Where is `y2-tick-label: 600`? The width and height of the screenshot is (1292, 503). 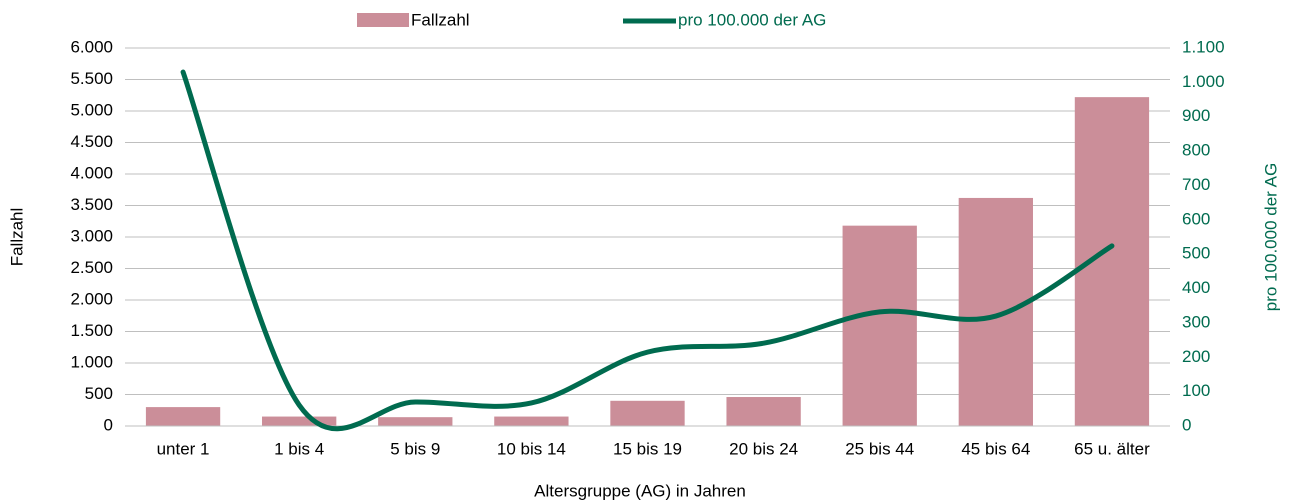
y2-tick-label: 600 is located at coordinates (1196, 218).